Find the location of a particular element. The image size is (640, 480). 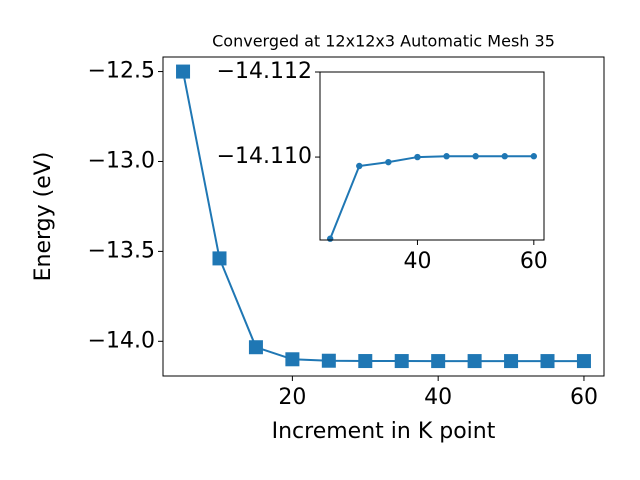

y-tick-label: −14.0 is located at coordinates (121, 340).